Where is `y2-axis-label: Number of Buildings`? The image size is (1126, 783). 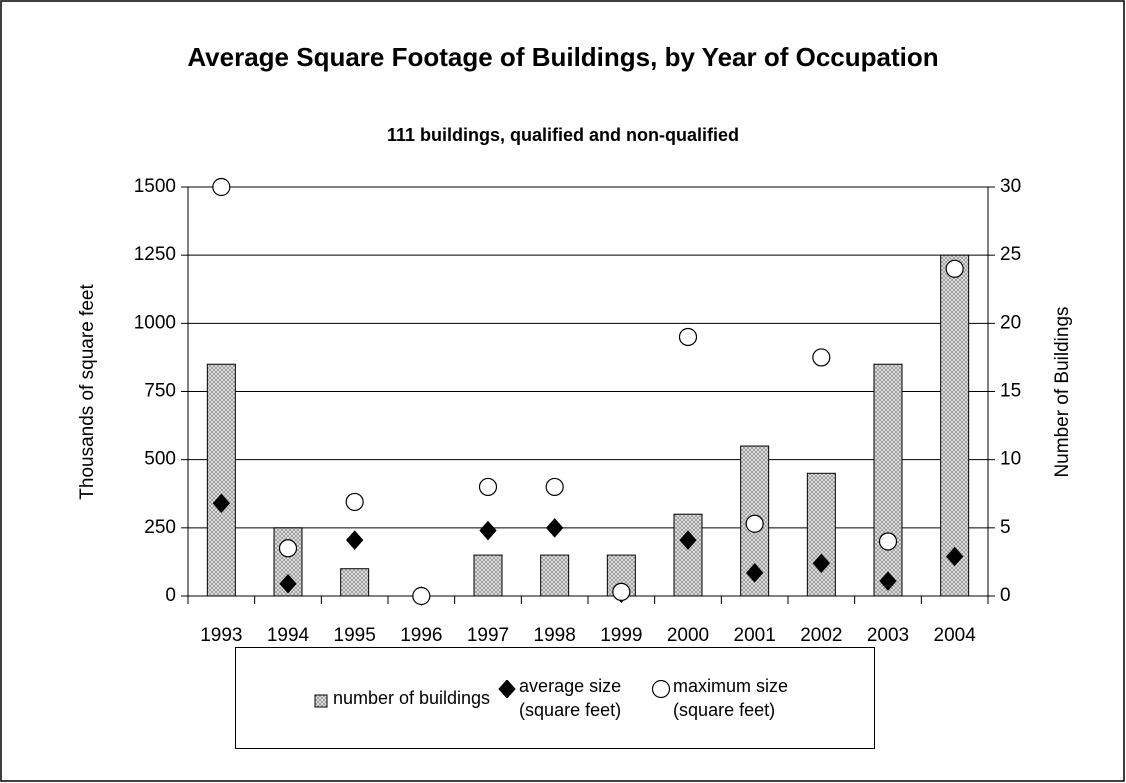 y2-axis-label: Number of Buildings is located at coordinates (1062, 391).